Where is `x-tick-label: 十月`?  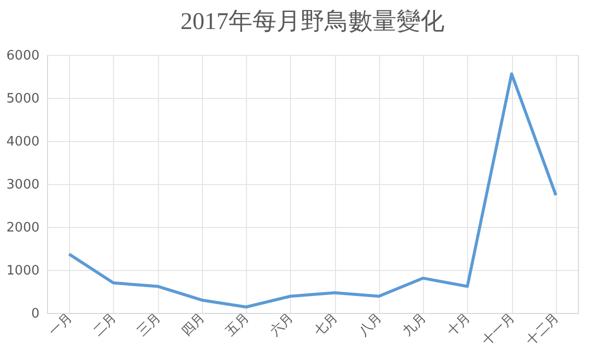
x-tick-label: 十月 is located at coordinates (459, 325).